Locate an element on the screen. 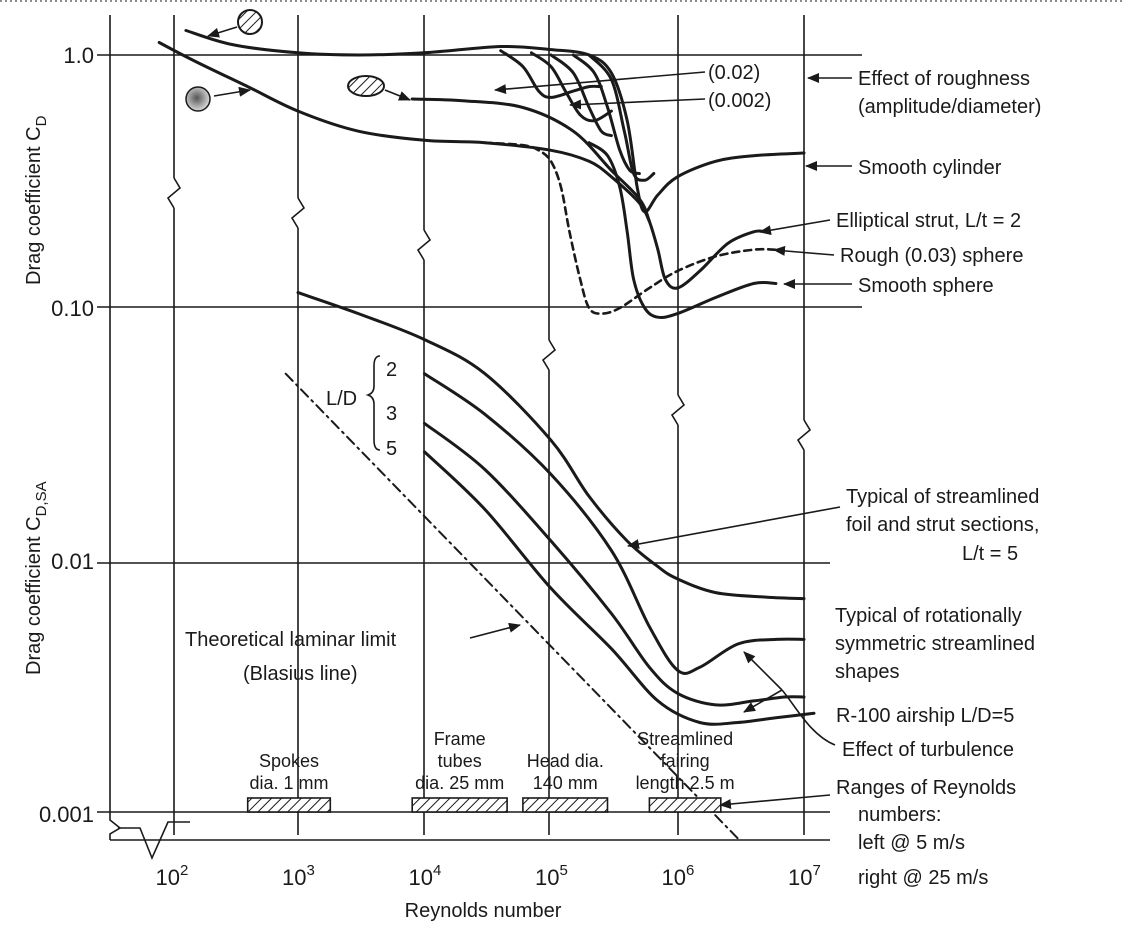 Image resolution: width=1125 pixels, height=932 pixels. label-ld: L/D is located at coordinates (341, 399).